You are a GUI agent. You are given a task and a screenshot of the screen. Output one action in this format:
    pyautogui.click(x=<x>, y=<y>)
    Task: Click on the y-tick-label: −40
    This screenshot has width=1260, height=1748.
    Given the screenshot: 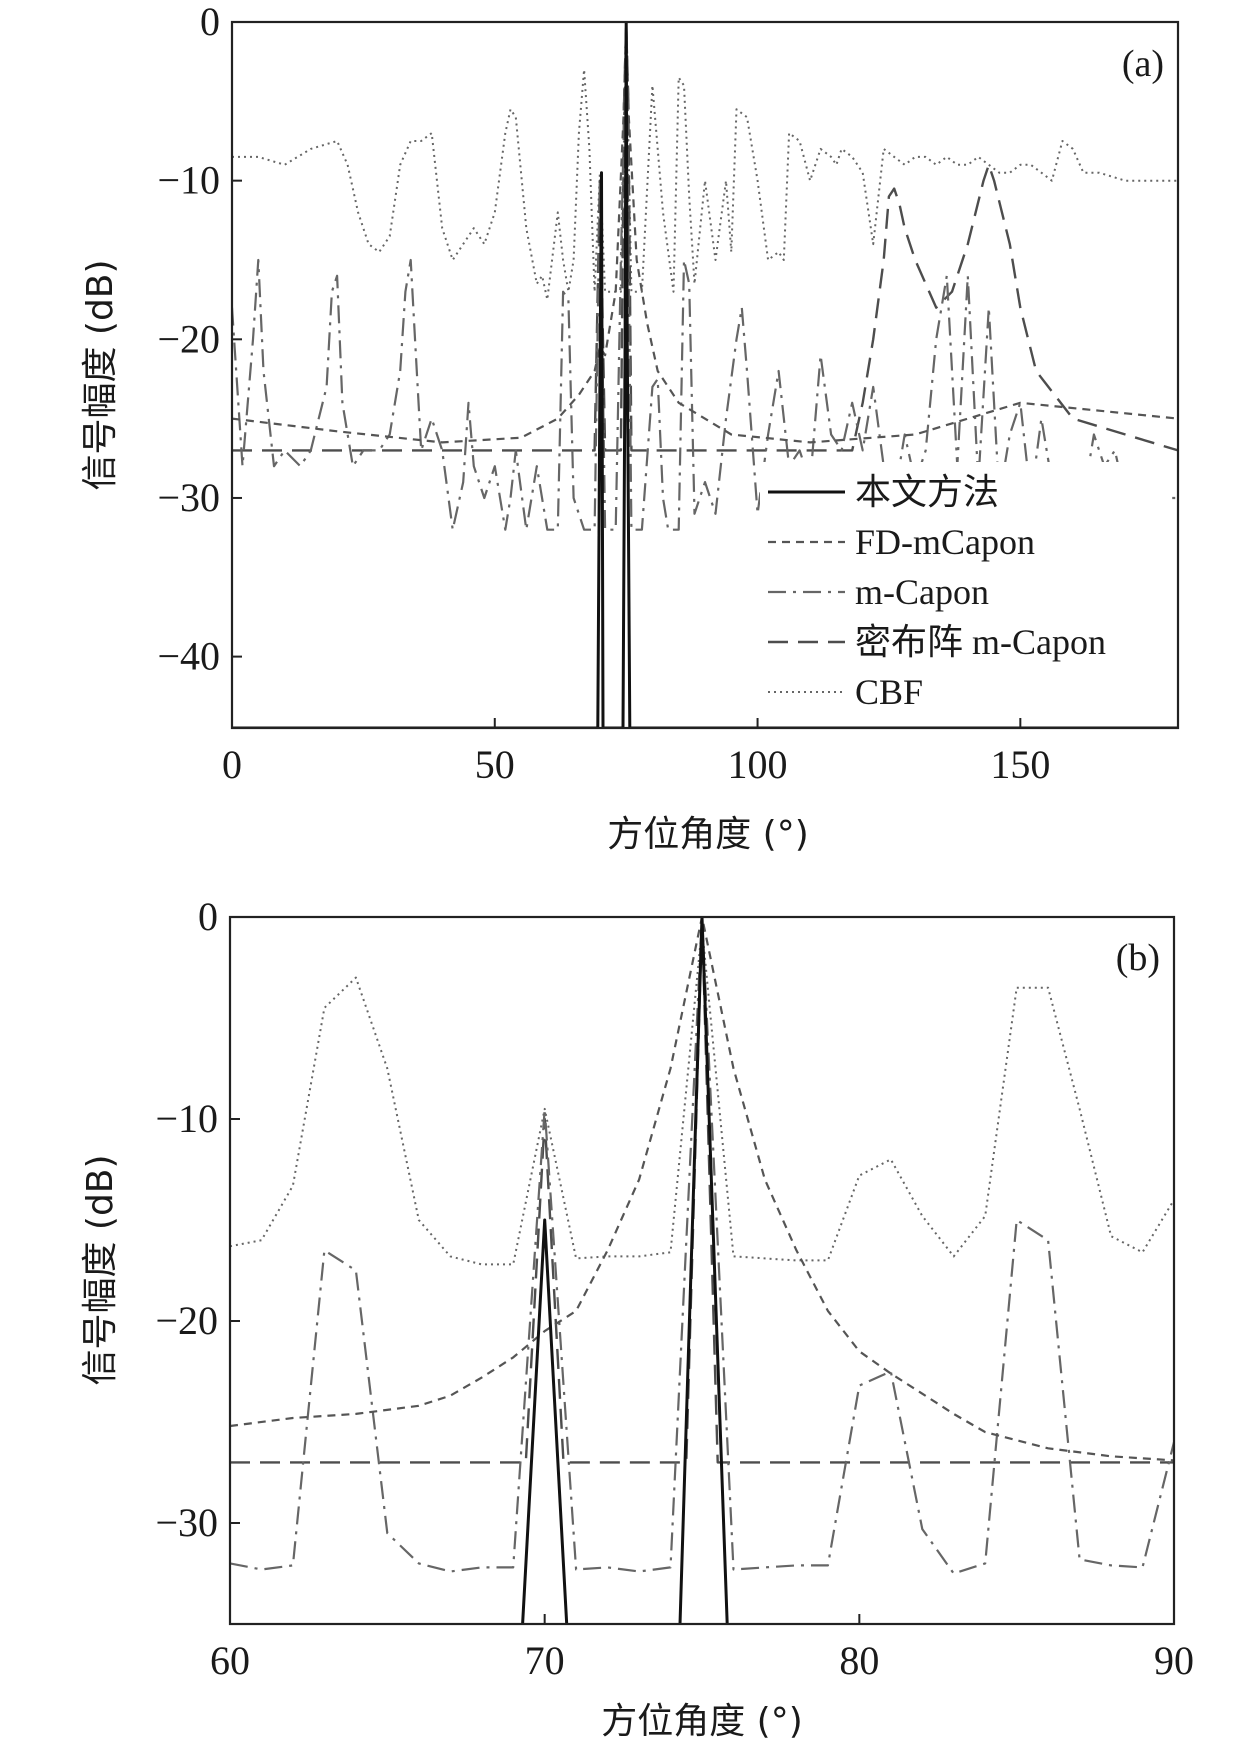 What is the action you would take?
    pyautogui.click(x=188, y=656)
    